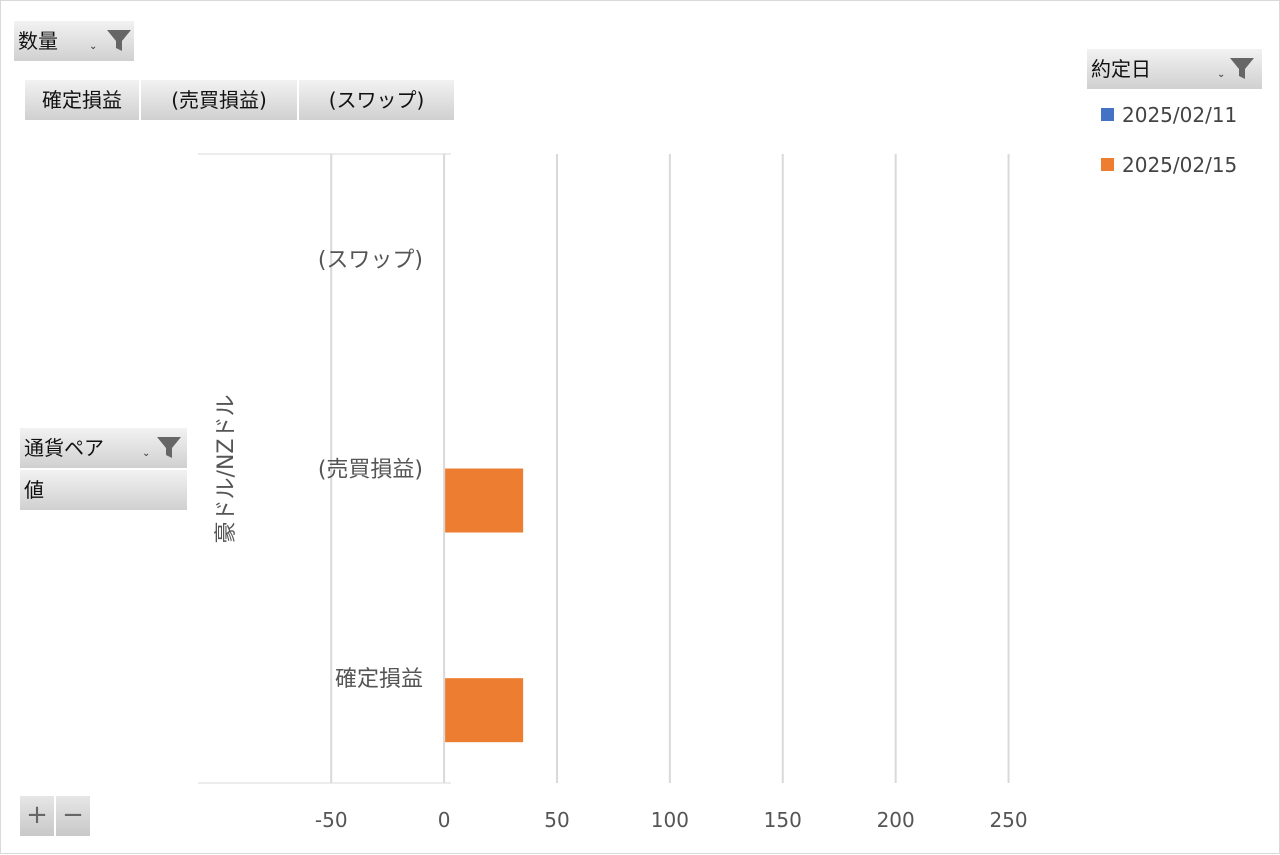 Image resolution: width=1280 pixels, height=855 pixels. I want to click on legend-field-label: 約定日, so click(1121, 69).